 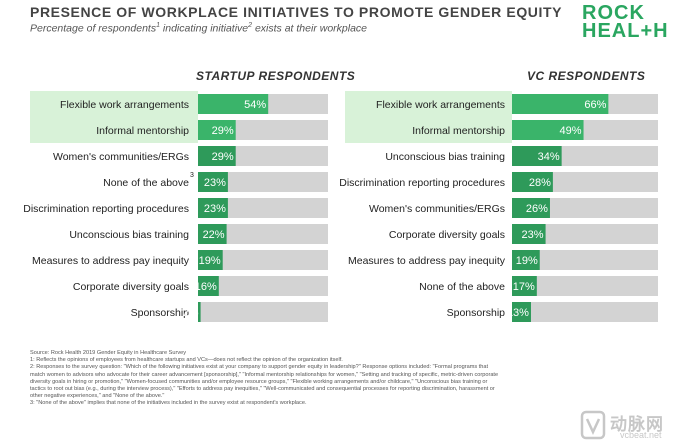 I want to click on vc-value-label: 49%, so click(x=571, y=131).